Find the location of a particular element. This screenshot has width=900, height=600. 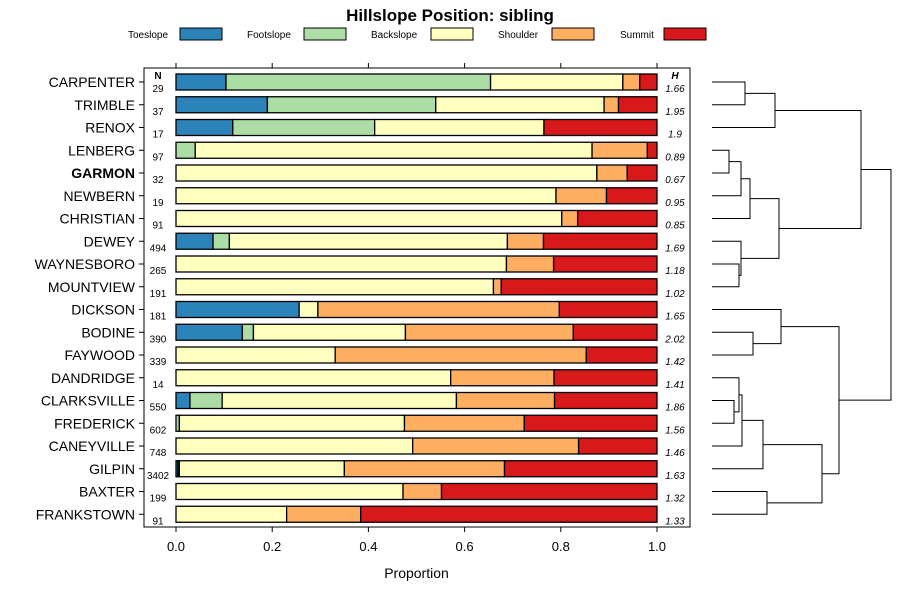

x-tick-label: 0.8 is located at coordinates (561, 546).